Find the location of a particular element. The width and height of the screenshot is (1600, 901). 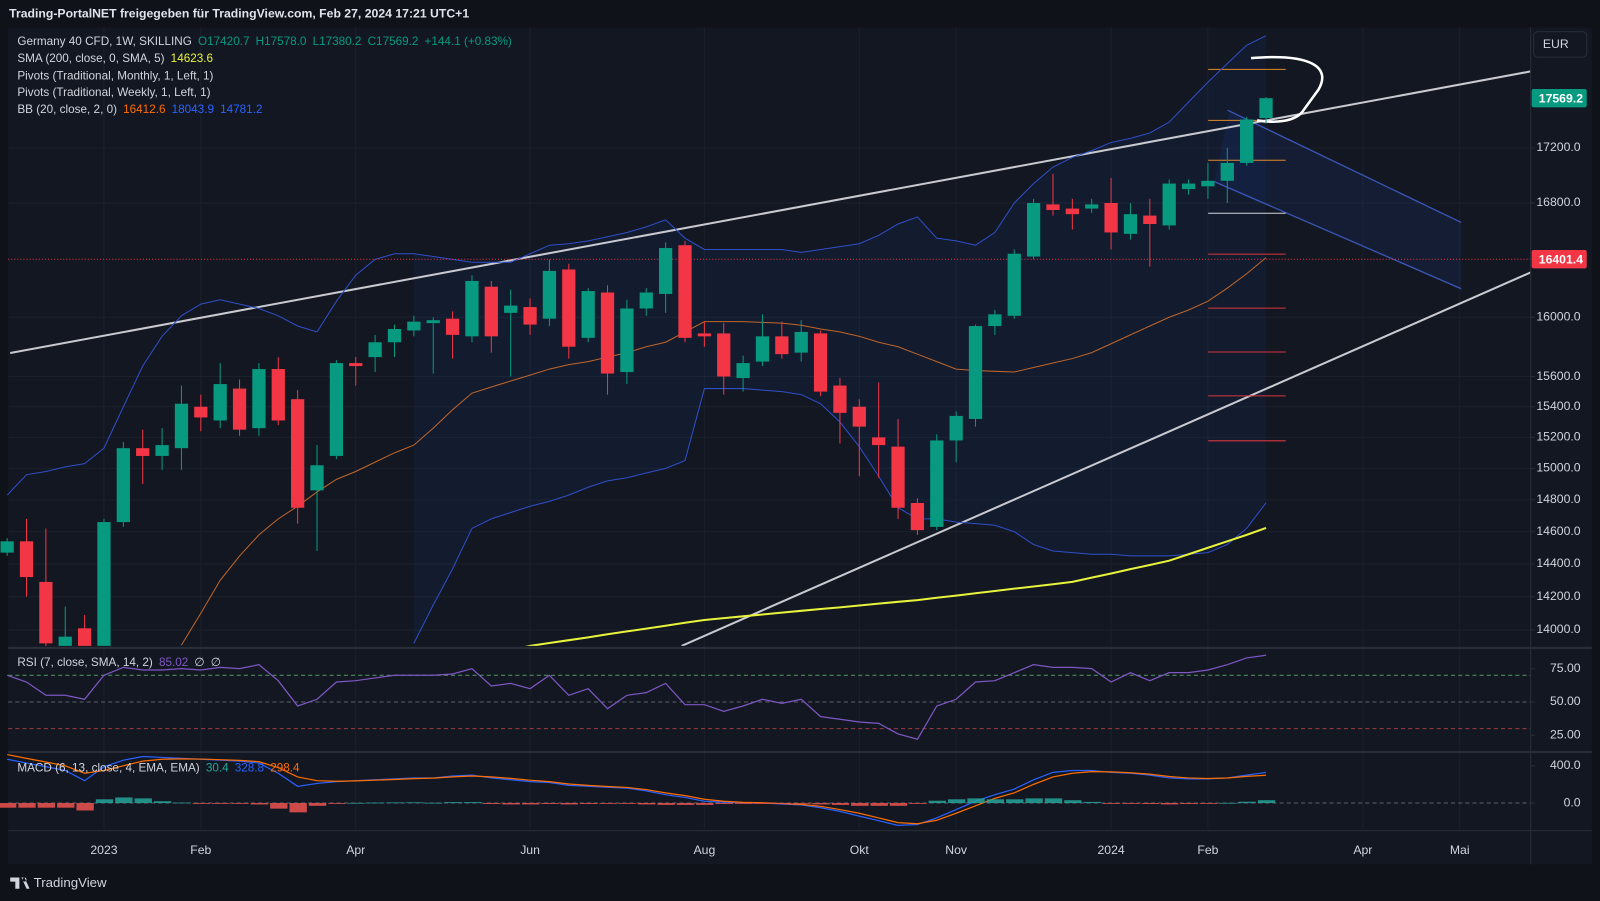

y-tick-label: 0.0 is located at coordinates (1572, 802).